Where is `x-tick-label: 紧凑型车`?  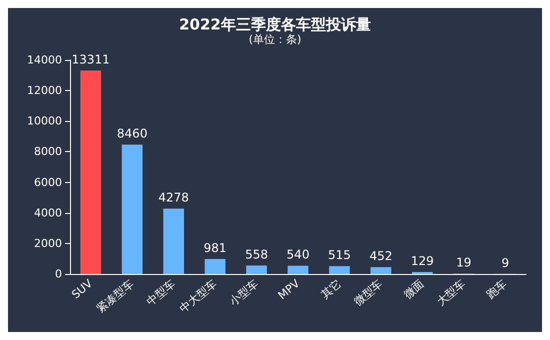
x-tick-label: 紧凑型车 is located at coordinates (115, 296).